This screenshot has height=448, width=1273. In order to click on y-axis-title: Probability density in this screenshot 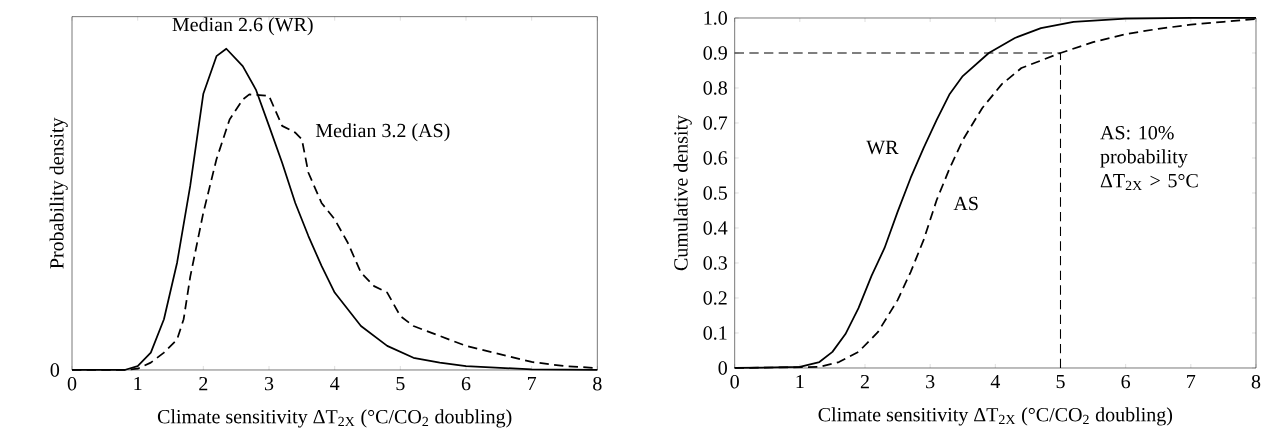, I will do `click(58, 193)`.